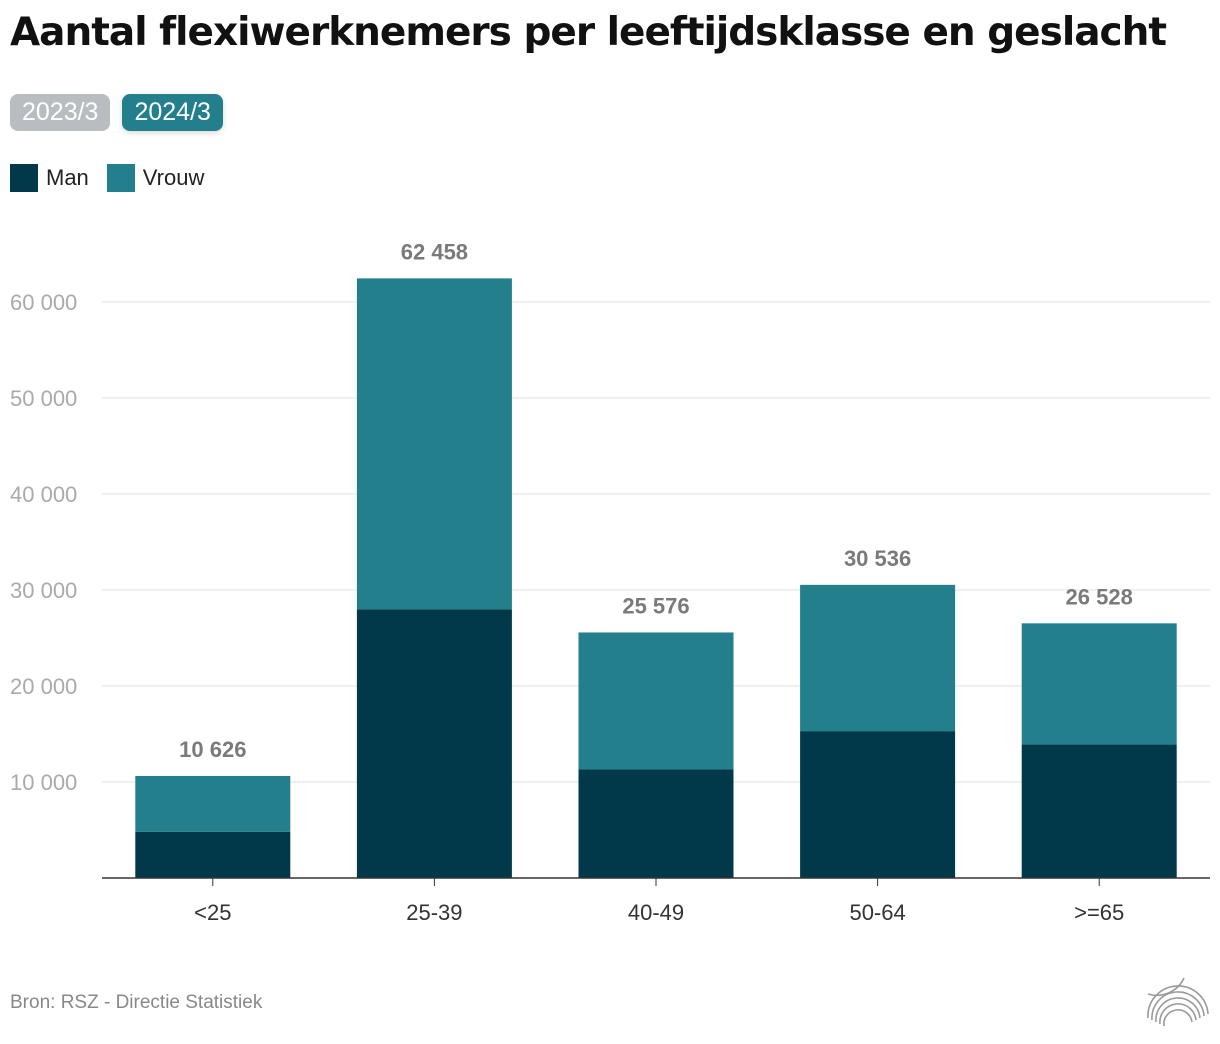 The height and width of the screenshot is (1044, 1220). I want to click on legend-item-man: Man, so click(49, 178).